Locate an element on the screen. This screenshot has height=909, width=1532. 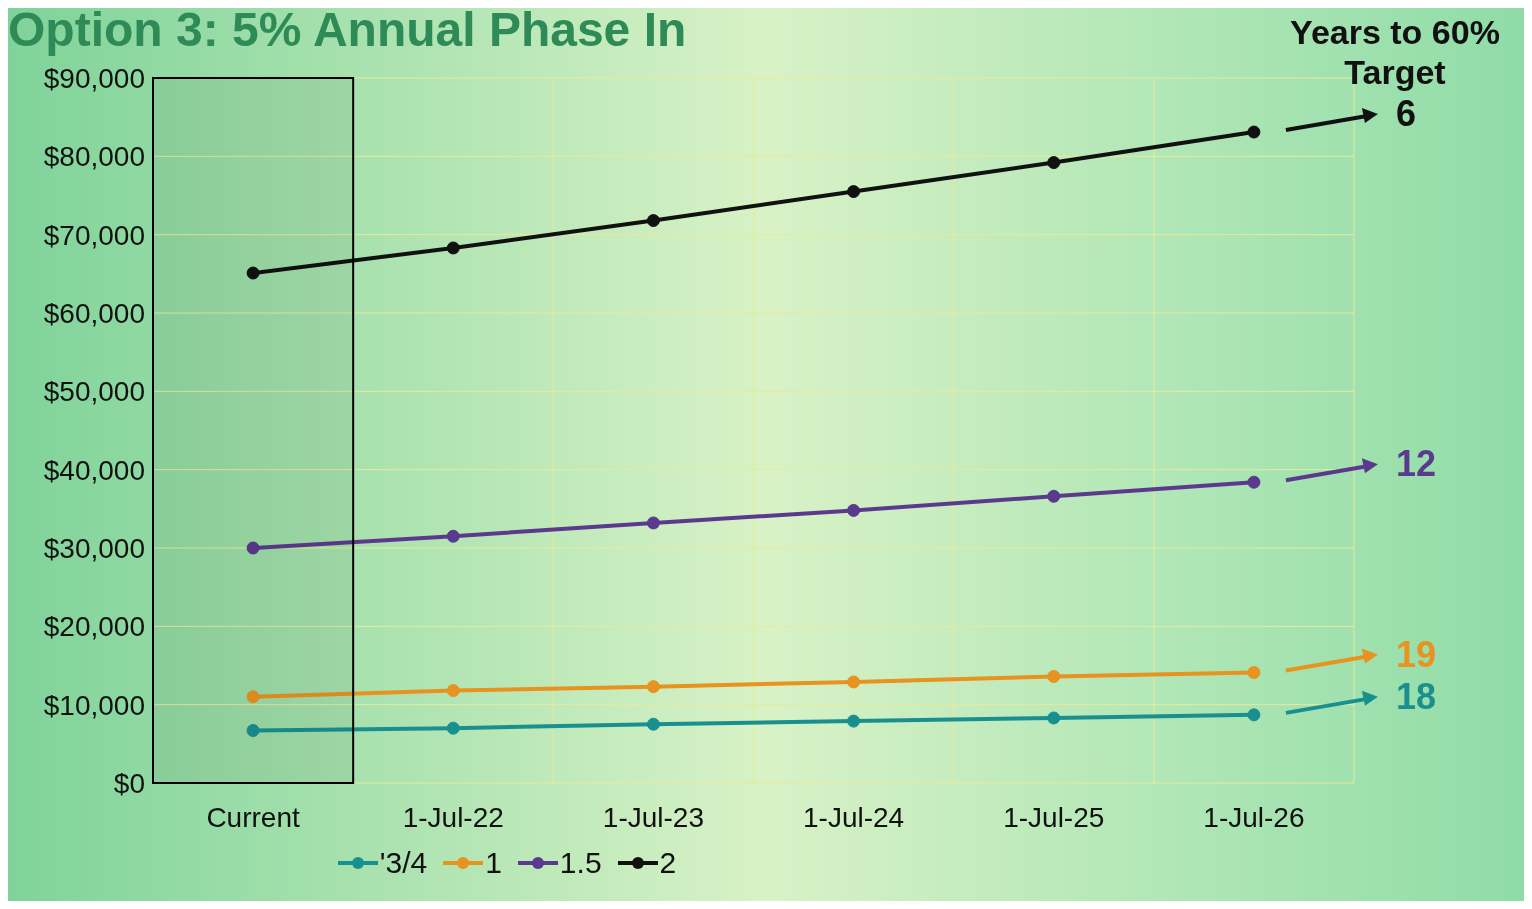
chart-title: Option 3: 5% Annual Phase In is located at coordinates (347, 29).